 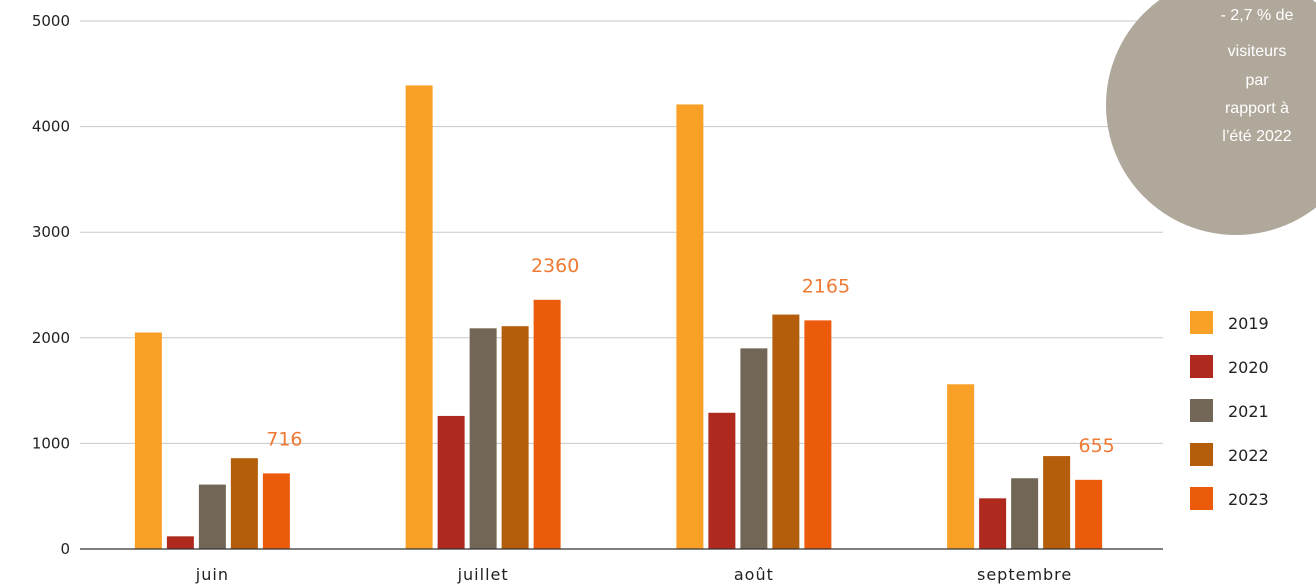 I want to click on x-category-label: août, so click(x=754, y=574).